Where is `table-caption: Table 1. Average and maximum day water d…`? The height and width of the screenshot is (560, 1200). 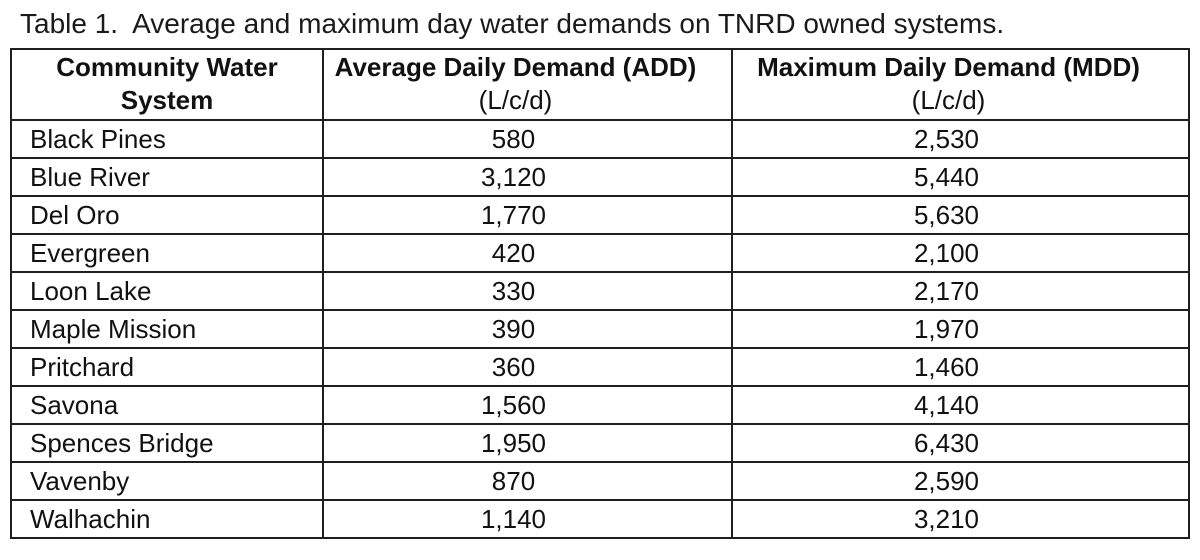 table-caption: Table 1. Average and maximum day water d… is located at coordinates (512, 23).